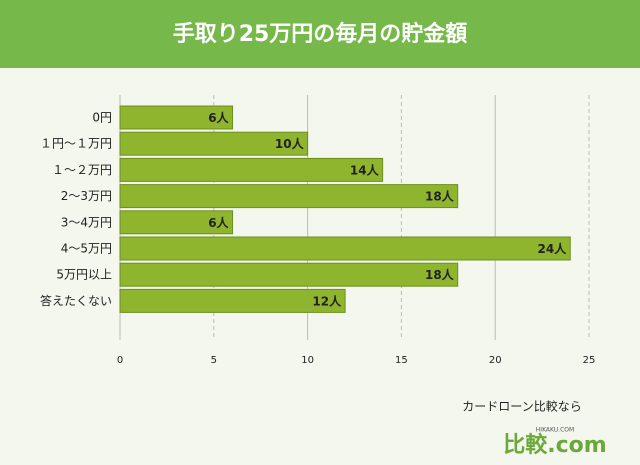 The image size is (640, 465). I want to click on x-tick-label: 5, so click(214, 360).